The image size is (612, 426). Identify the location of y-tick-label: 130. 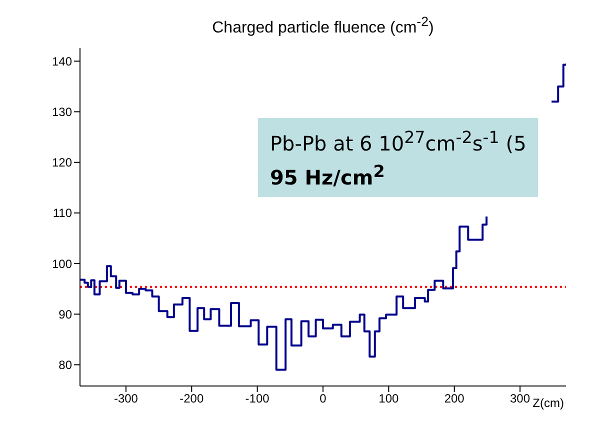
(62, 112).